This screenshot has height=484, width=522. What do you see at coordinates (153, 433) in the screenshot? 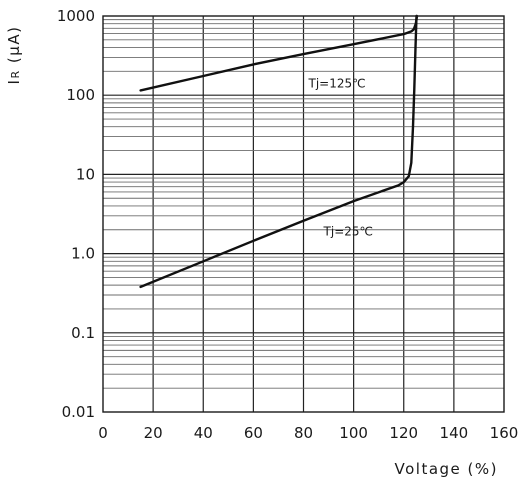
I see `x-tick-label: 20` at bounding box center [153, 433].